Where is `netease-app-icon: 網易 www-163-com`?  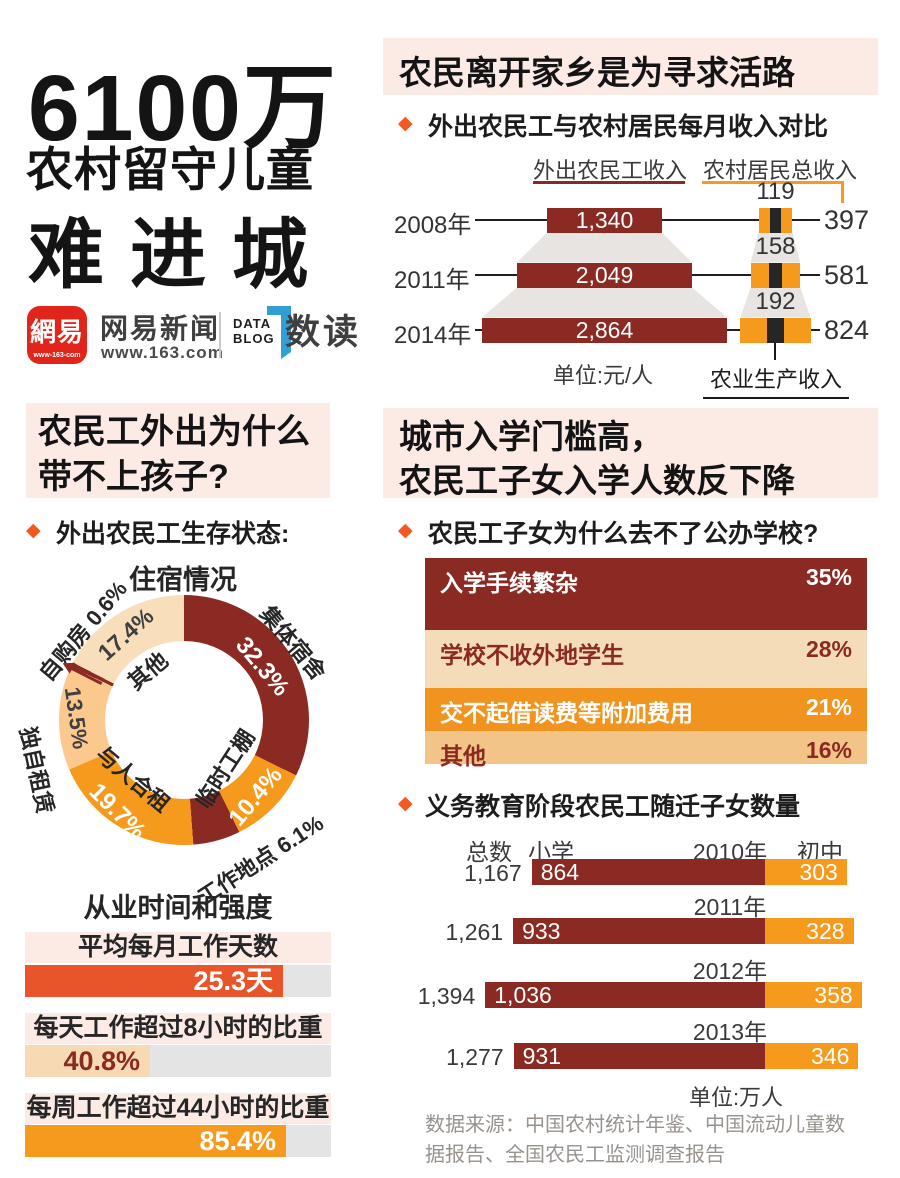 netease-app-icon: 網易 www-163-com is located at coordinates (57, 335).